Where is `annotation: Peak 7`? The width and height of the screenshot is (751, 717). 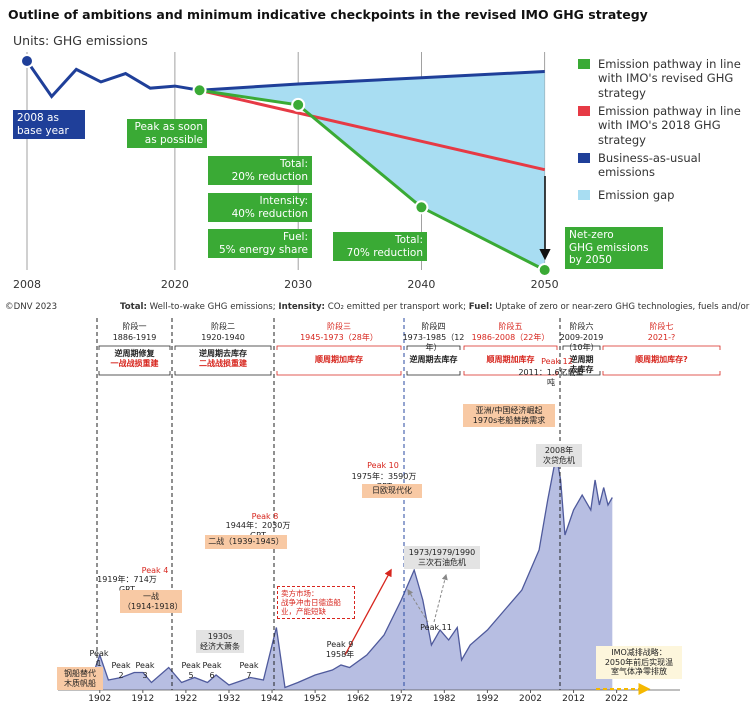 annotation: Peak 7 is located at coordinates (249, 670).